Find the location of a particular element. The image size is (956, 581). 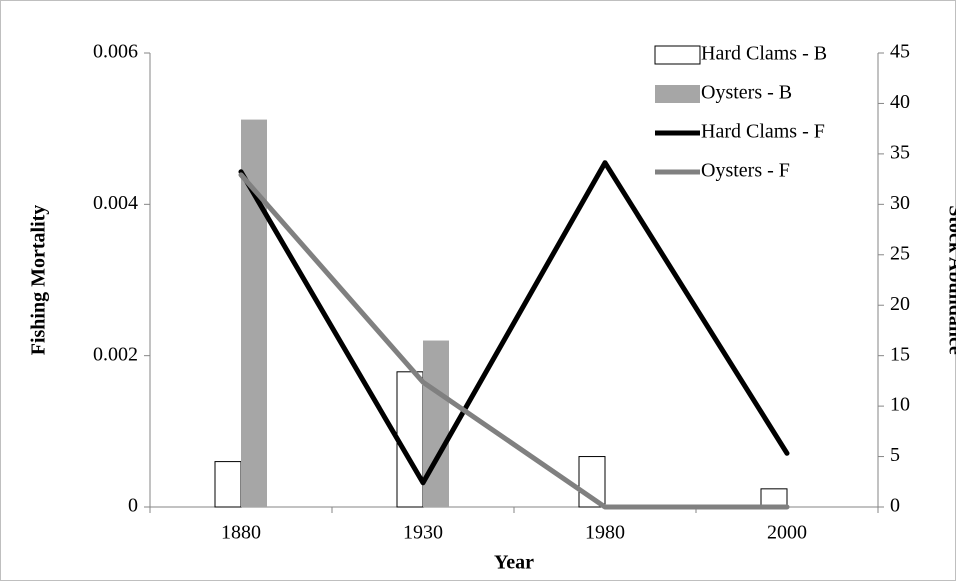

legend-label: Hard Clams - F is located at coordinates (763, 132).